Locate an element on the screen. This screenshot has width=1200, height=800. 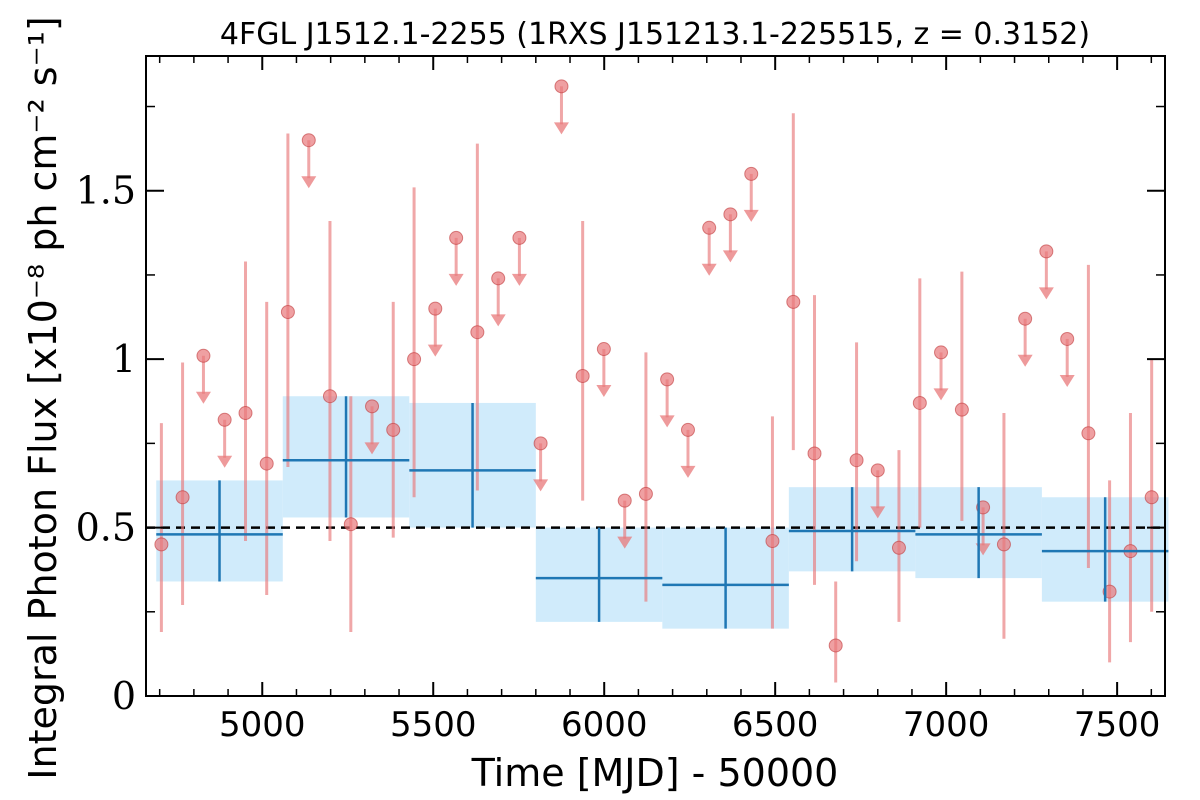
y-tick-label: 0 is located at coordinates (124, 696).